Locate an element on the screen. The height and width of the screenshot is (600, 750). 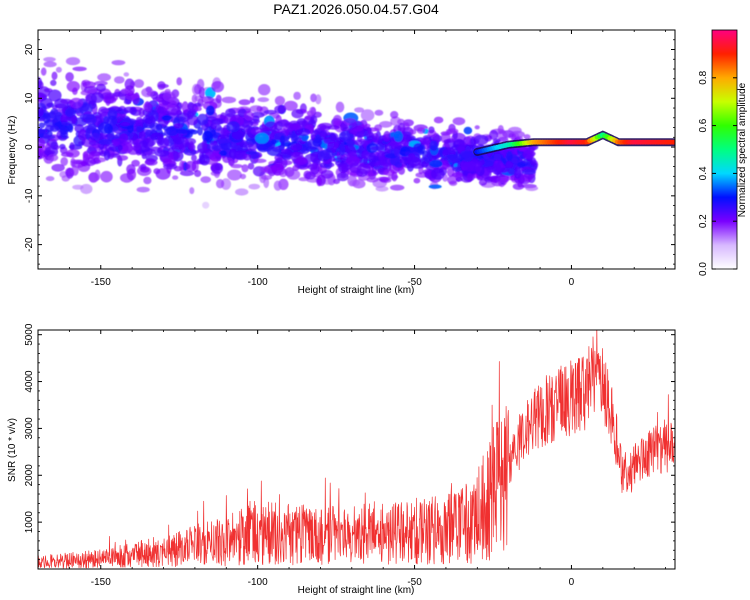
spectrogram-x-tick-label: -50 is located at coordinates (414, 282).